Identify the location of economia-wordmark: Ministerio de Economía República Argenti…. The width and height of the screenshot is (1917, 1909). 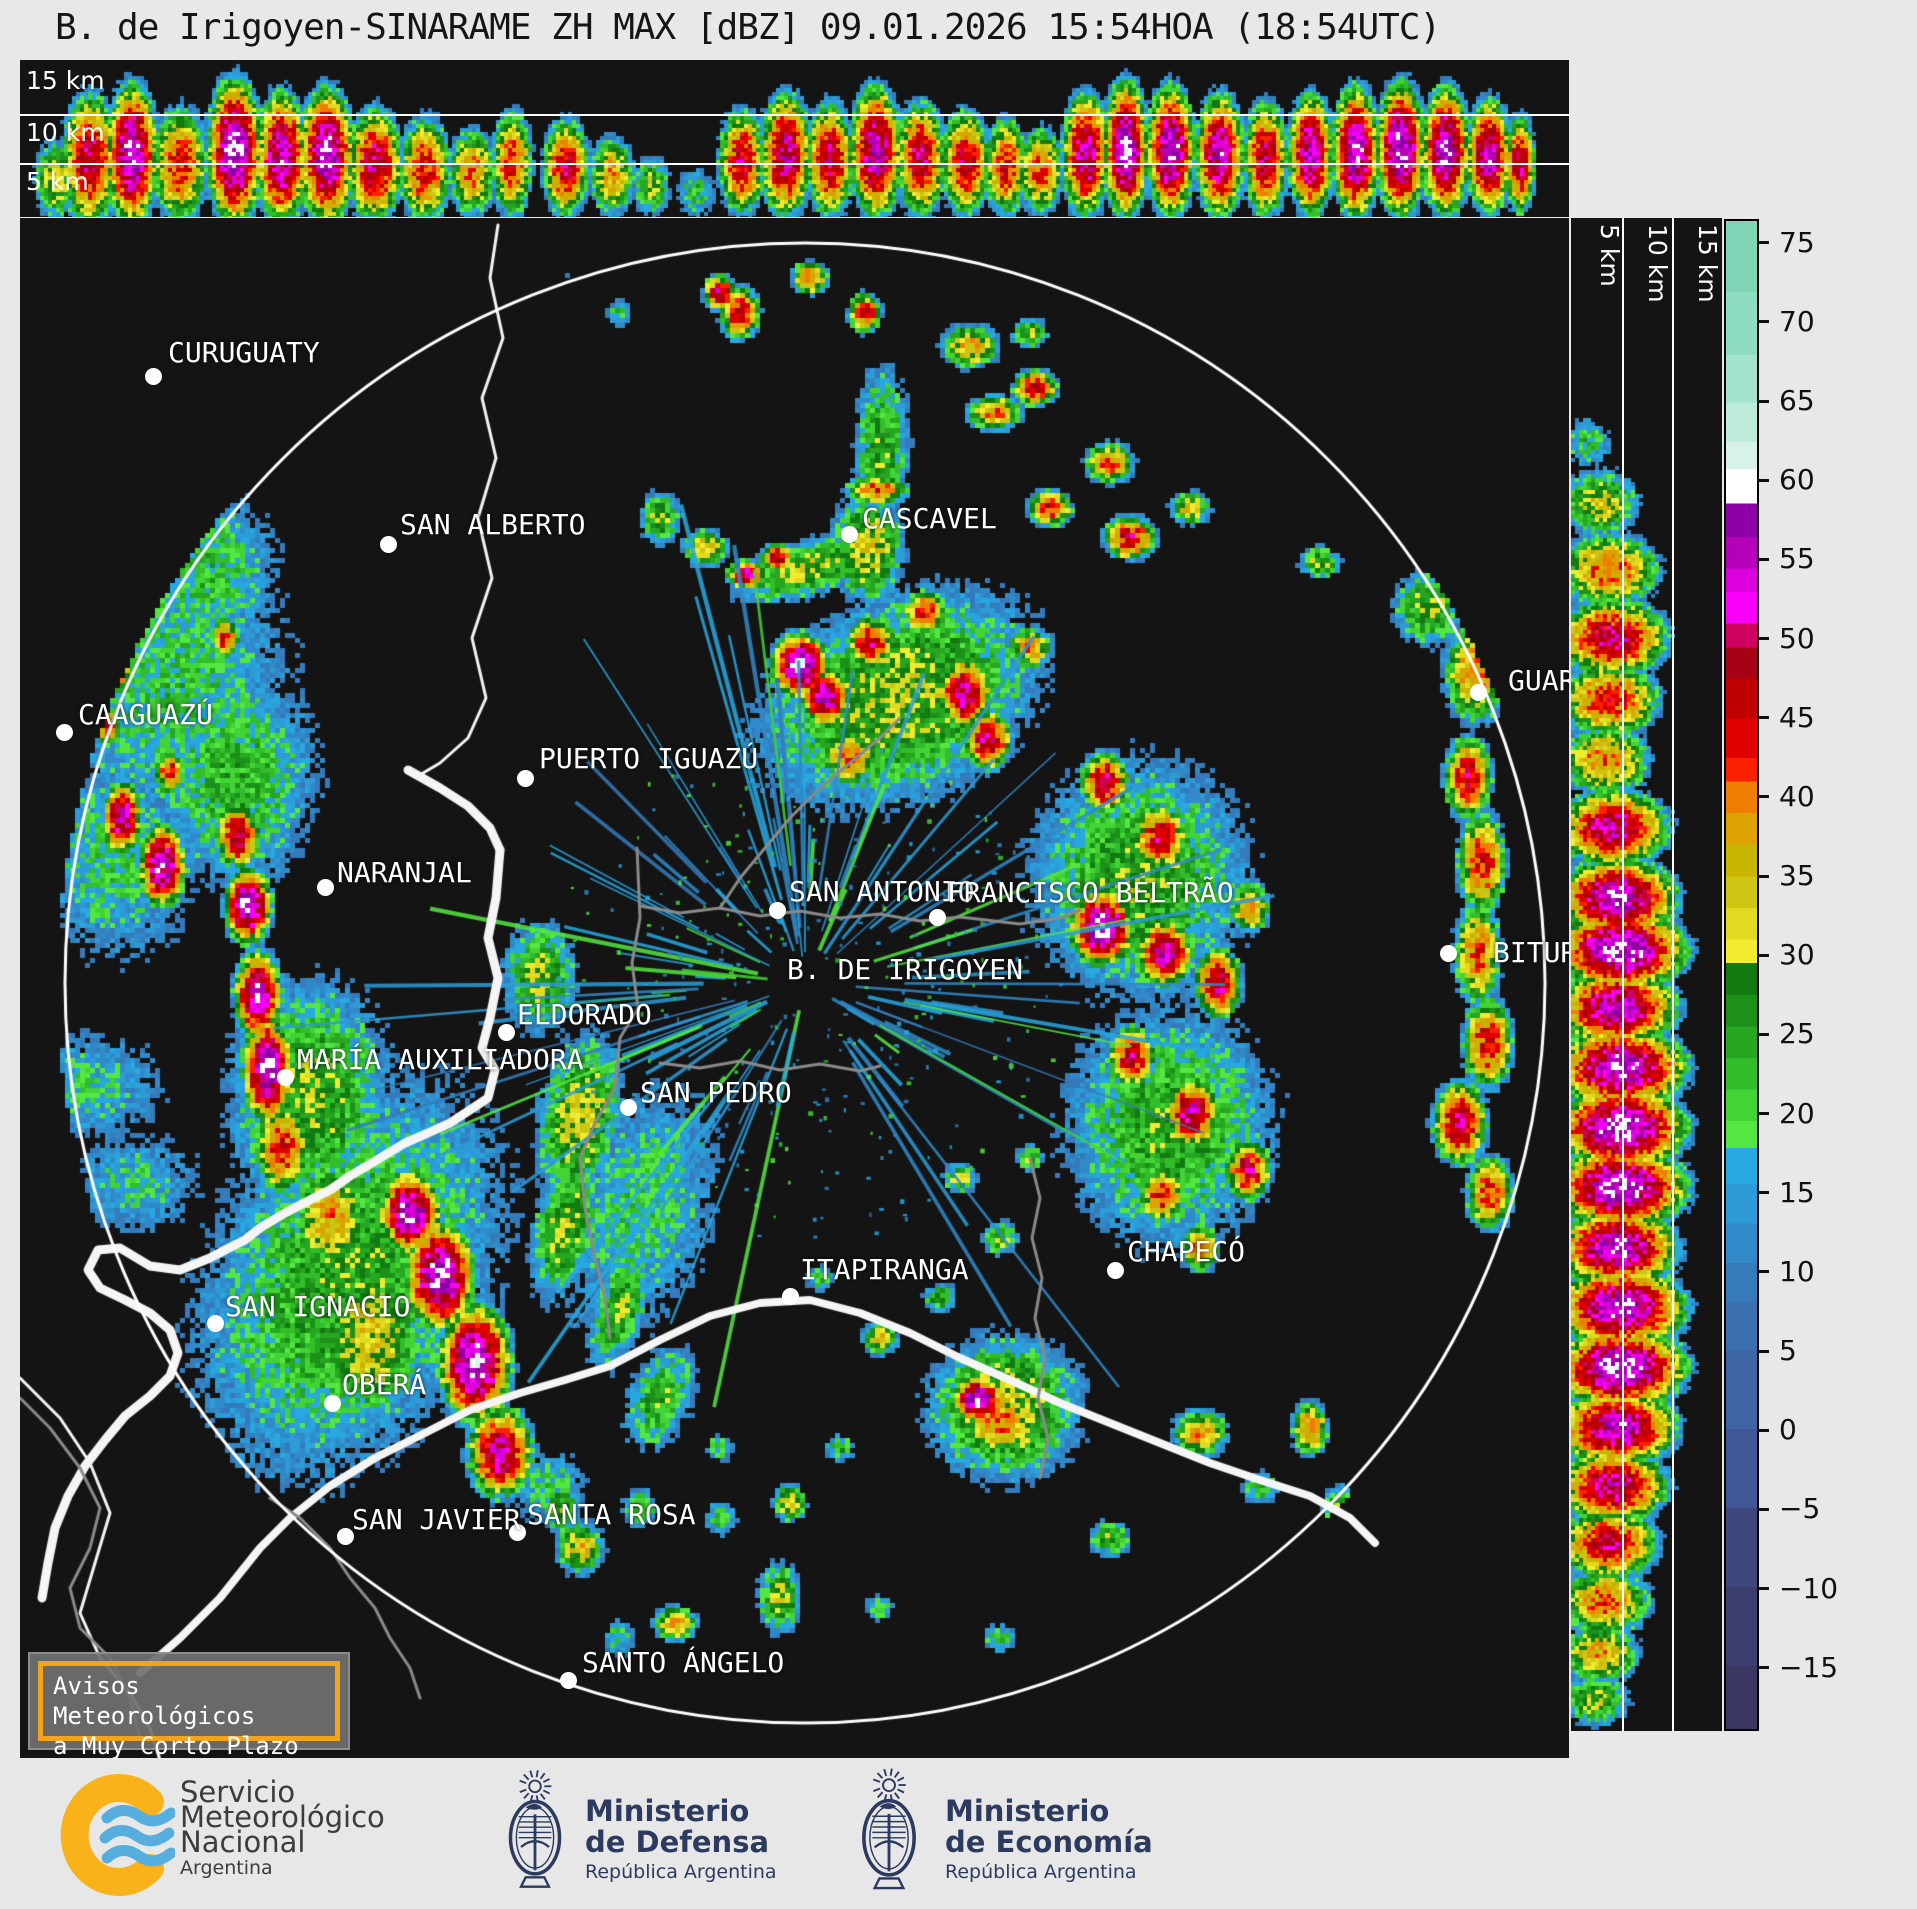
(1049, 1841).